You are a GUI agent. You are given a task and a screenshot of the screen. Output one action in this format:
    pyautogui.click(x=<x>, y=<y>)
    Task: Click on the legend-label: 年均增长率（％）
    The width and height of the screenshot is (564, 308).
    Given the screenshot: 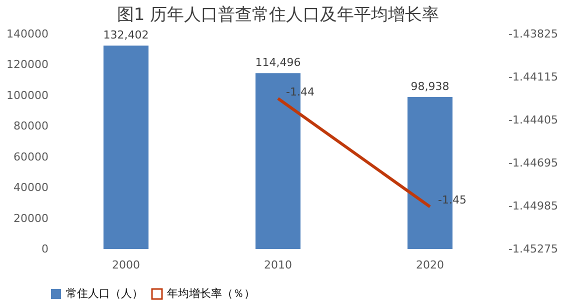 What is the action you would take?
    pyautogui.click(x=211, y=293)
    